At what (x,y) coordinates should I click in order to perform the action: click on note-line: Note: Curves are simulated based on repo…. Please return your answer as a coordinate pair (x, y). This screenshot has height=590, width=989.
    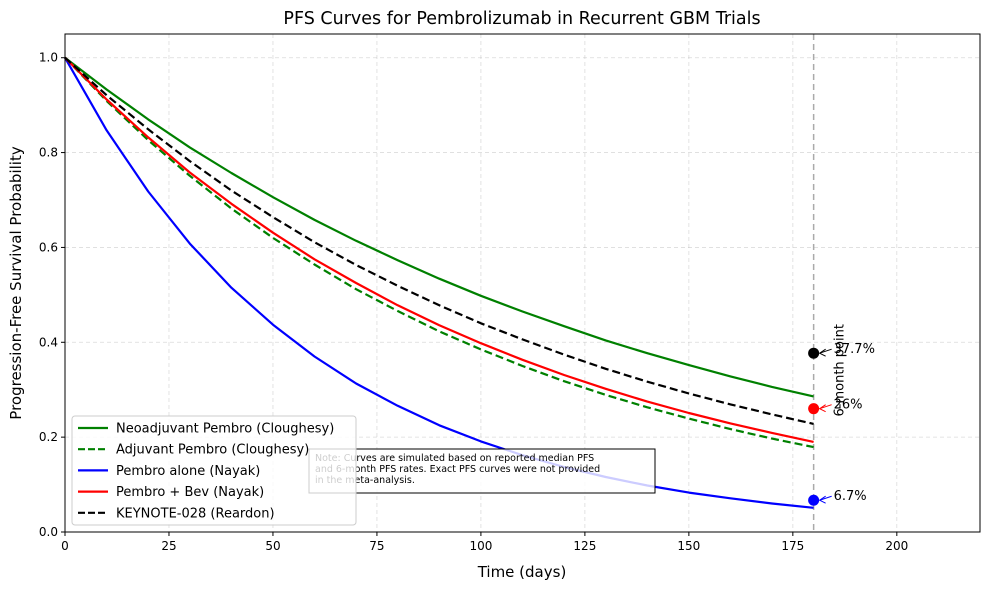
    Looking at the image, I should click on (454, 458).